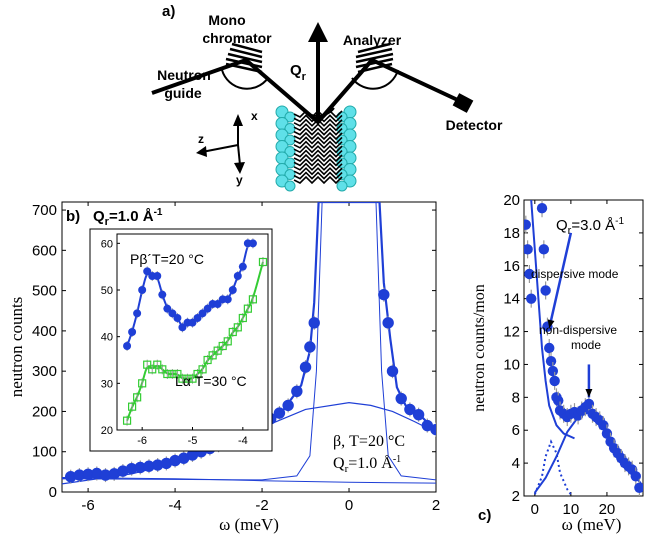 The height and width of the screenshot is (541, 649). What do you see at coordinates (592, 524) in the screenshot?
I see `x-axis-label: ω (meV)` at bounding box center [592, 524].